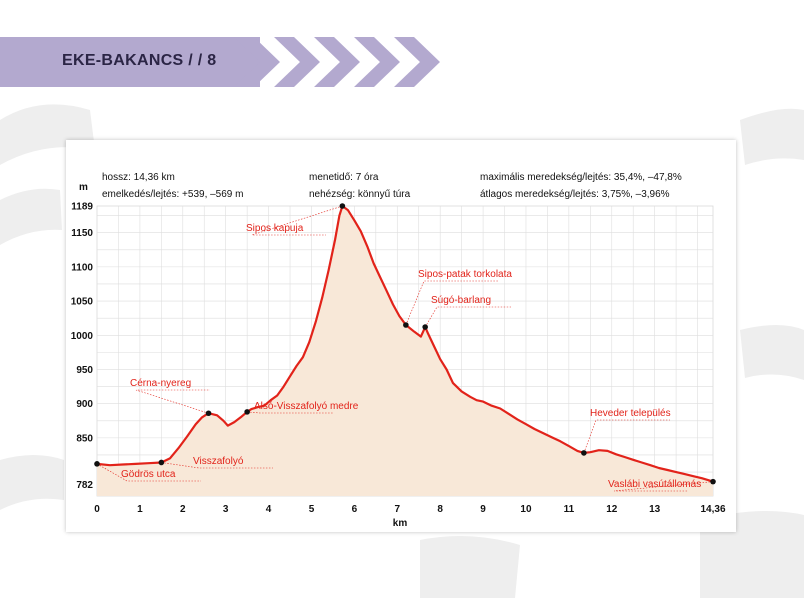  What do you see at coordinates (82, 336) in the screenshot?
I see `y-tick-label: 1000` at bounding box center [82, 336].